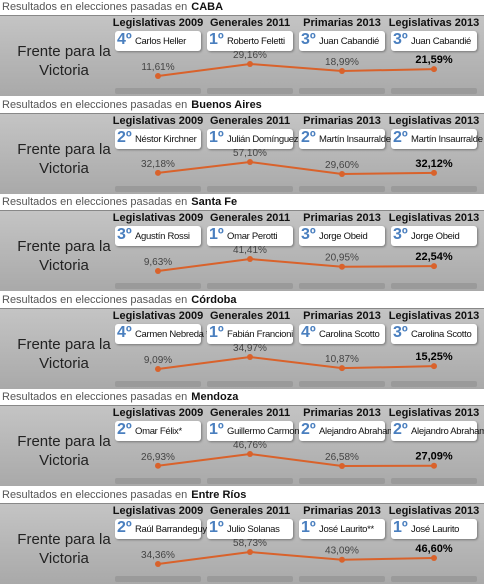  I want to click on candidate: Julián Domínguez, so click(263, 139).